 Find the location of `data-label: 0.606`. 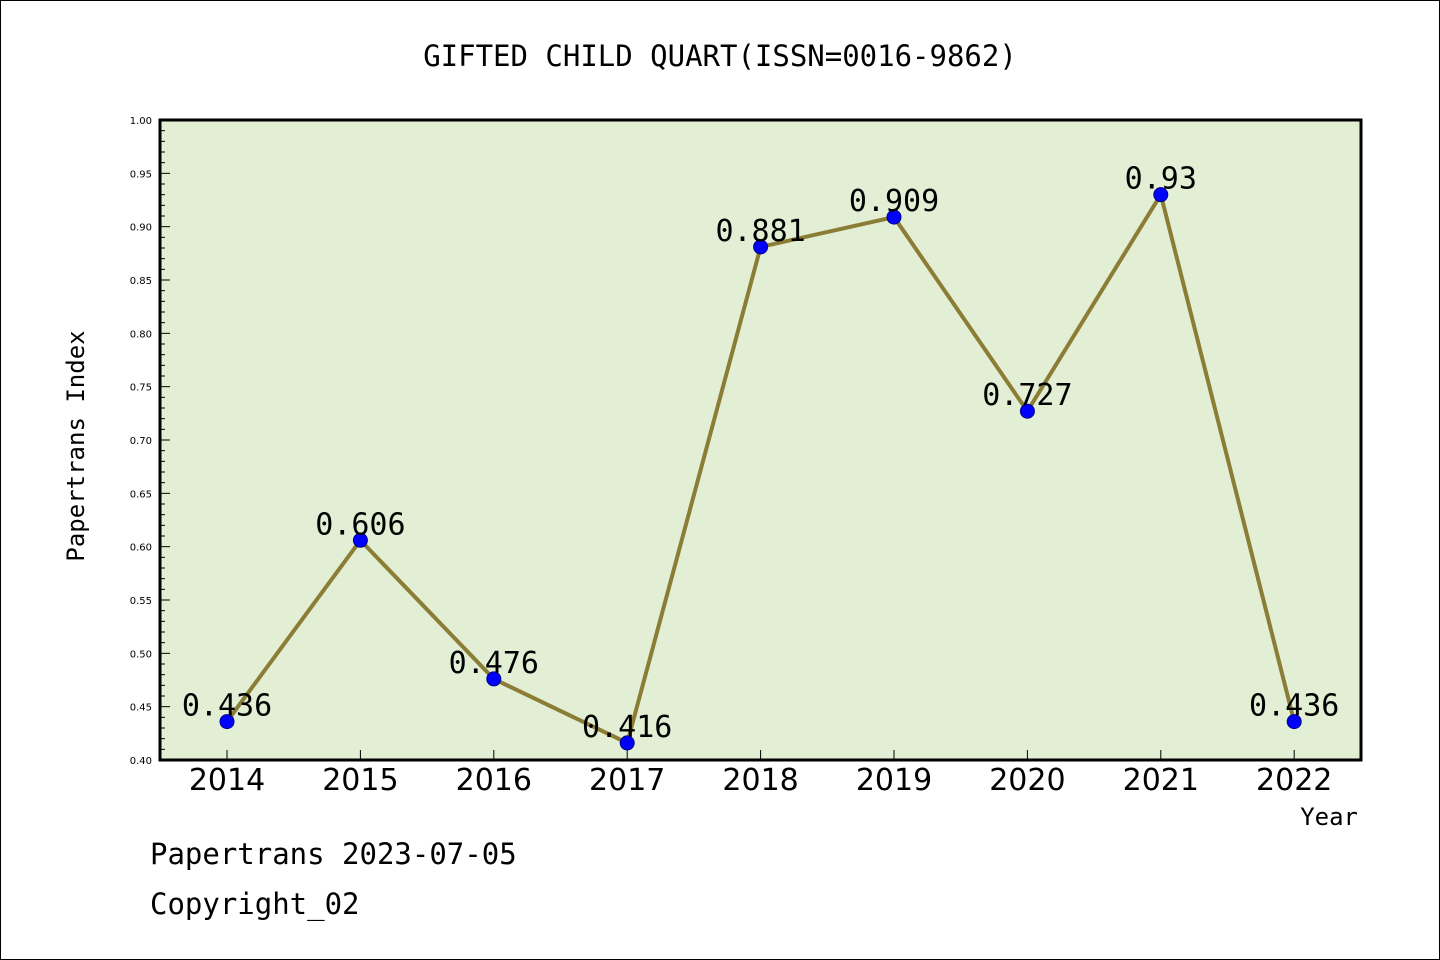

data-label: 0.606 is located at coordinates (360, 524).